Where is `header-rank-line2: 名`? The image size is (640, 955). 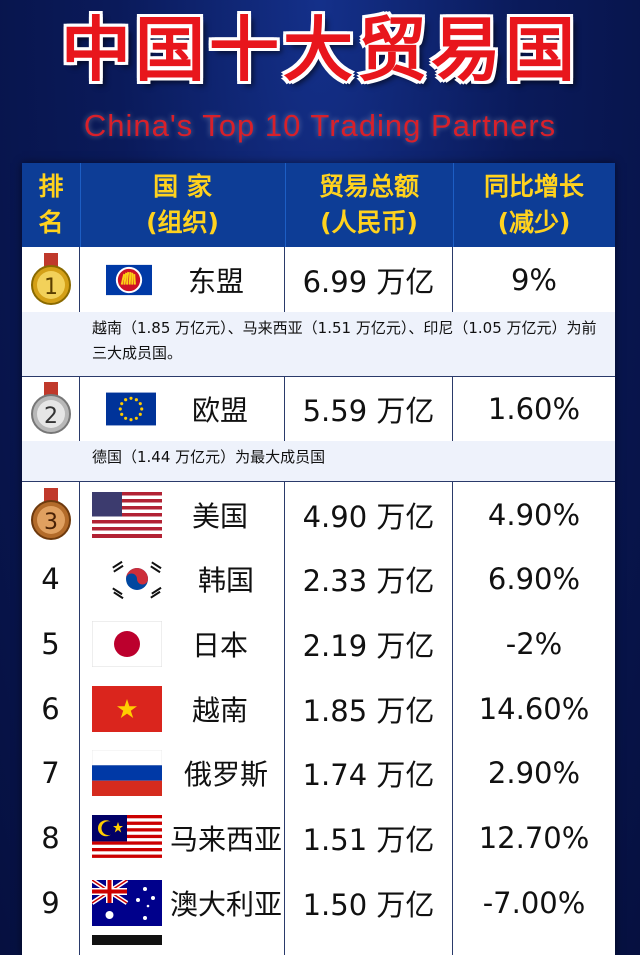 header-rank-line2: 名 is located at coordinates (51, 222).